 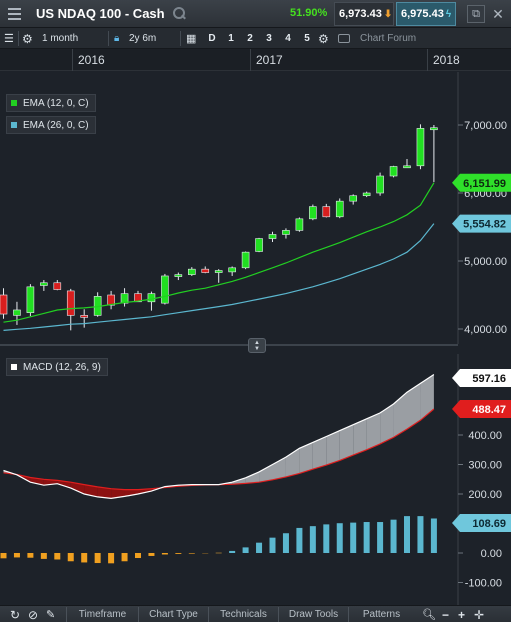 I want to click on no-sign-icon: ⊘, so click(x=33, y=614).